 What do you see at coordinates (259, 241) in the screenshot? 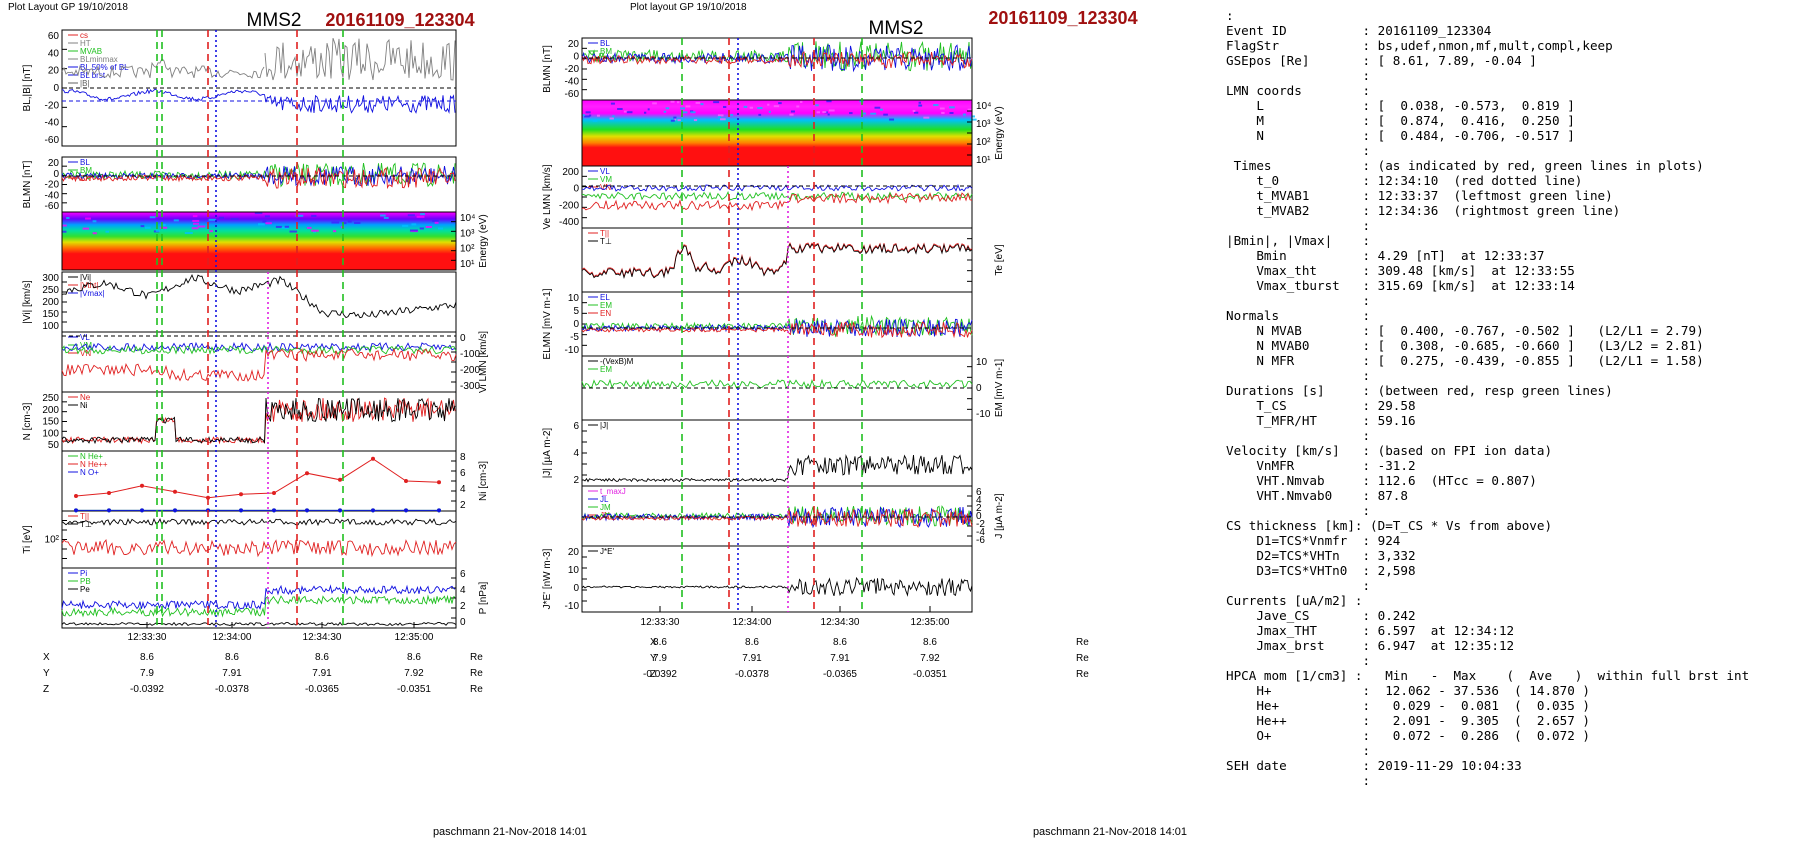
I see `ion-spectrogram` at bounding box center [259, 241].